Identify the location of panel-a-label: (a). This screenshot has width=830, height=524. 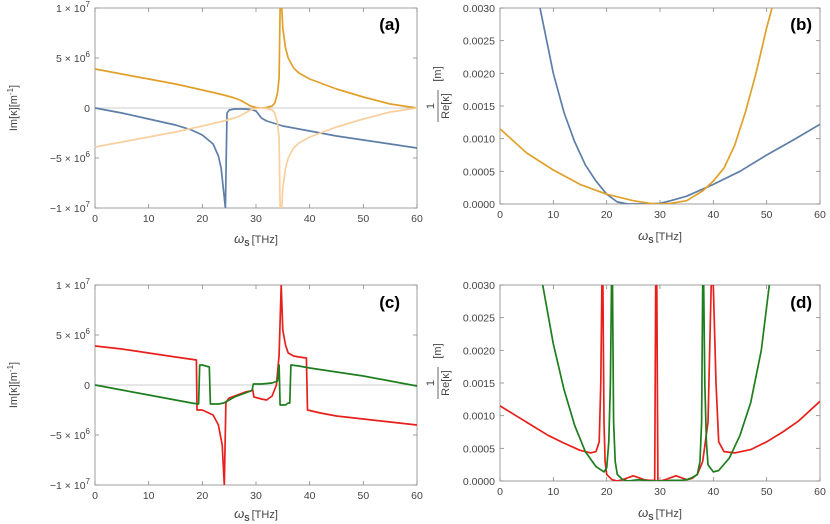
(389, 24).